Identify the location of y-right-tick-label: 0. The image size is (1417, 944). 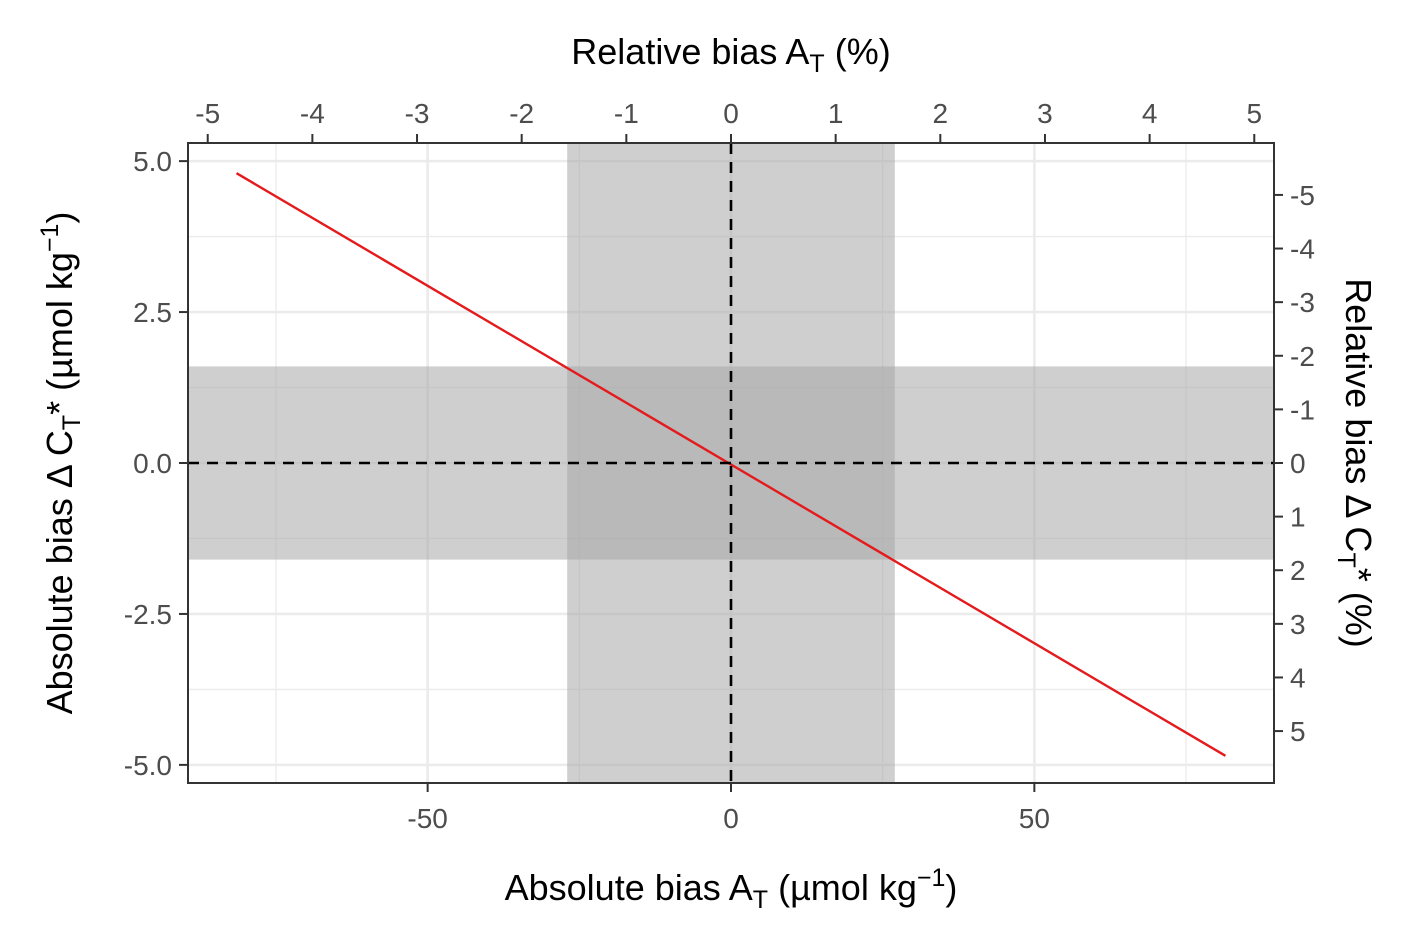
(1298, 463).